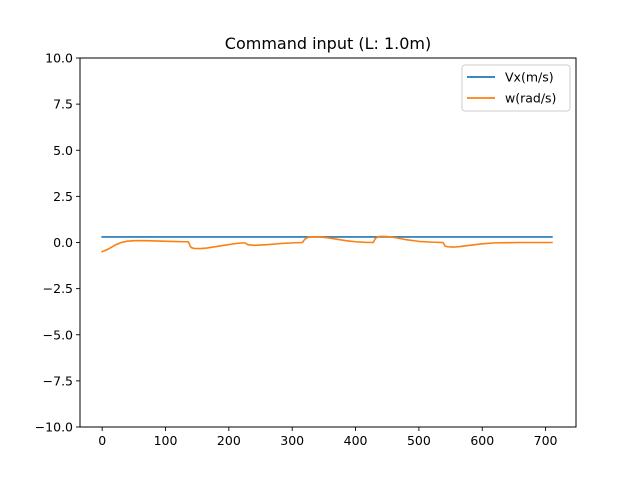 The width and height of the screenshot is (640, 480). What do you see at coordinates (166, 440) in the screenshot?
I see `x-tick-label: 100` at bounding box center [166, 440].